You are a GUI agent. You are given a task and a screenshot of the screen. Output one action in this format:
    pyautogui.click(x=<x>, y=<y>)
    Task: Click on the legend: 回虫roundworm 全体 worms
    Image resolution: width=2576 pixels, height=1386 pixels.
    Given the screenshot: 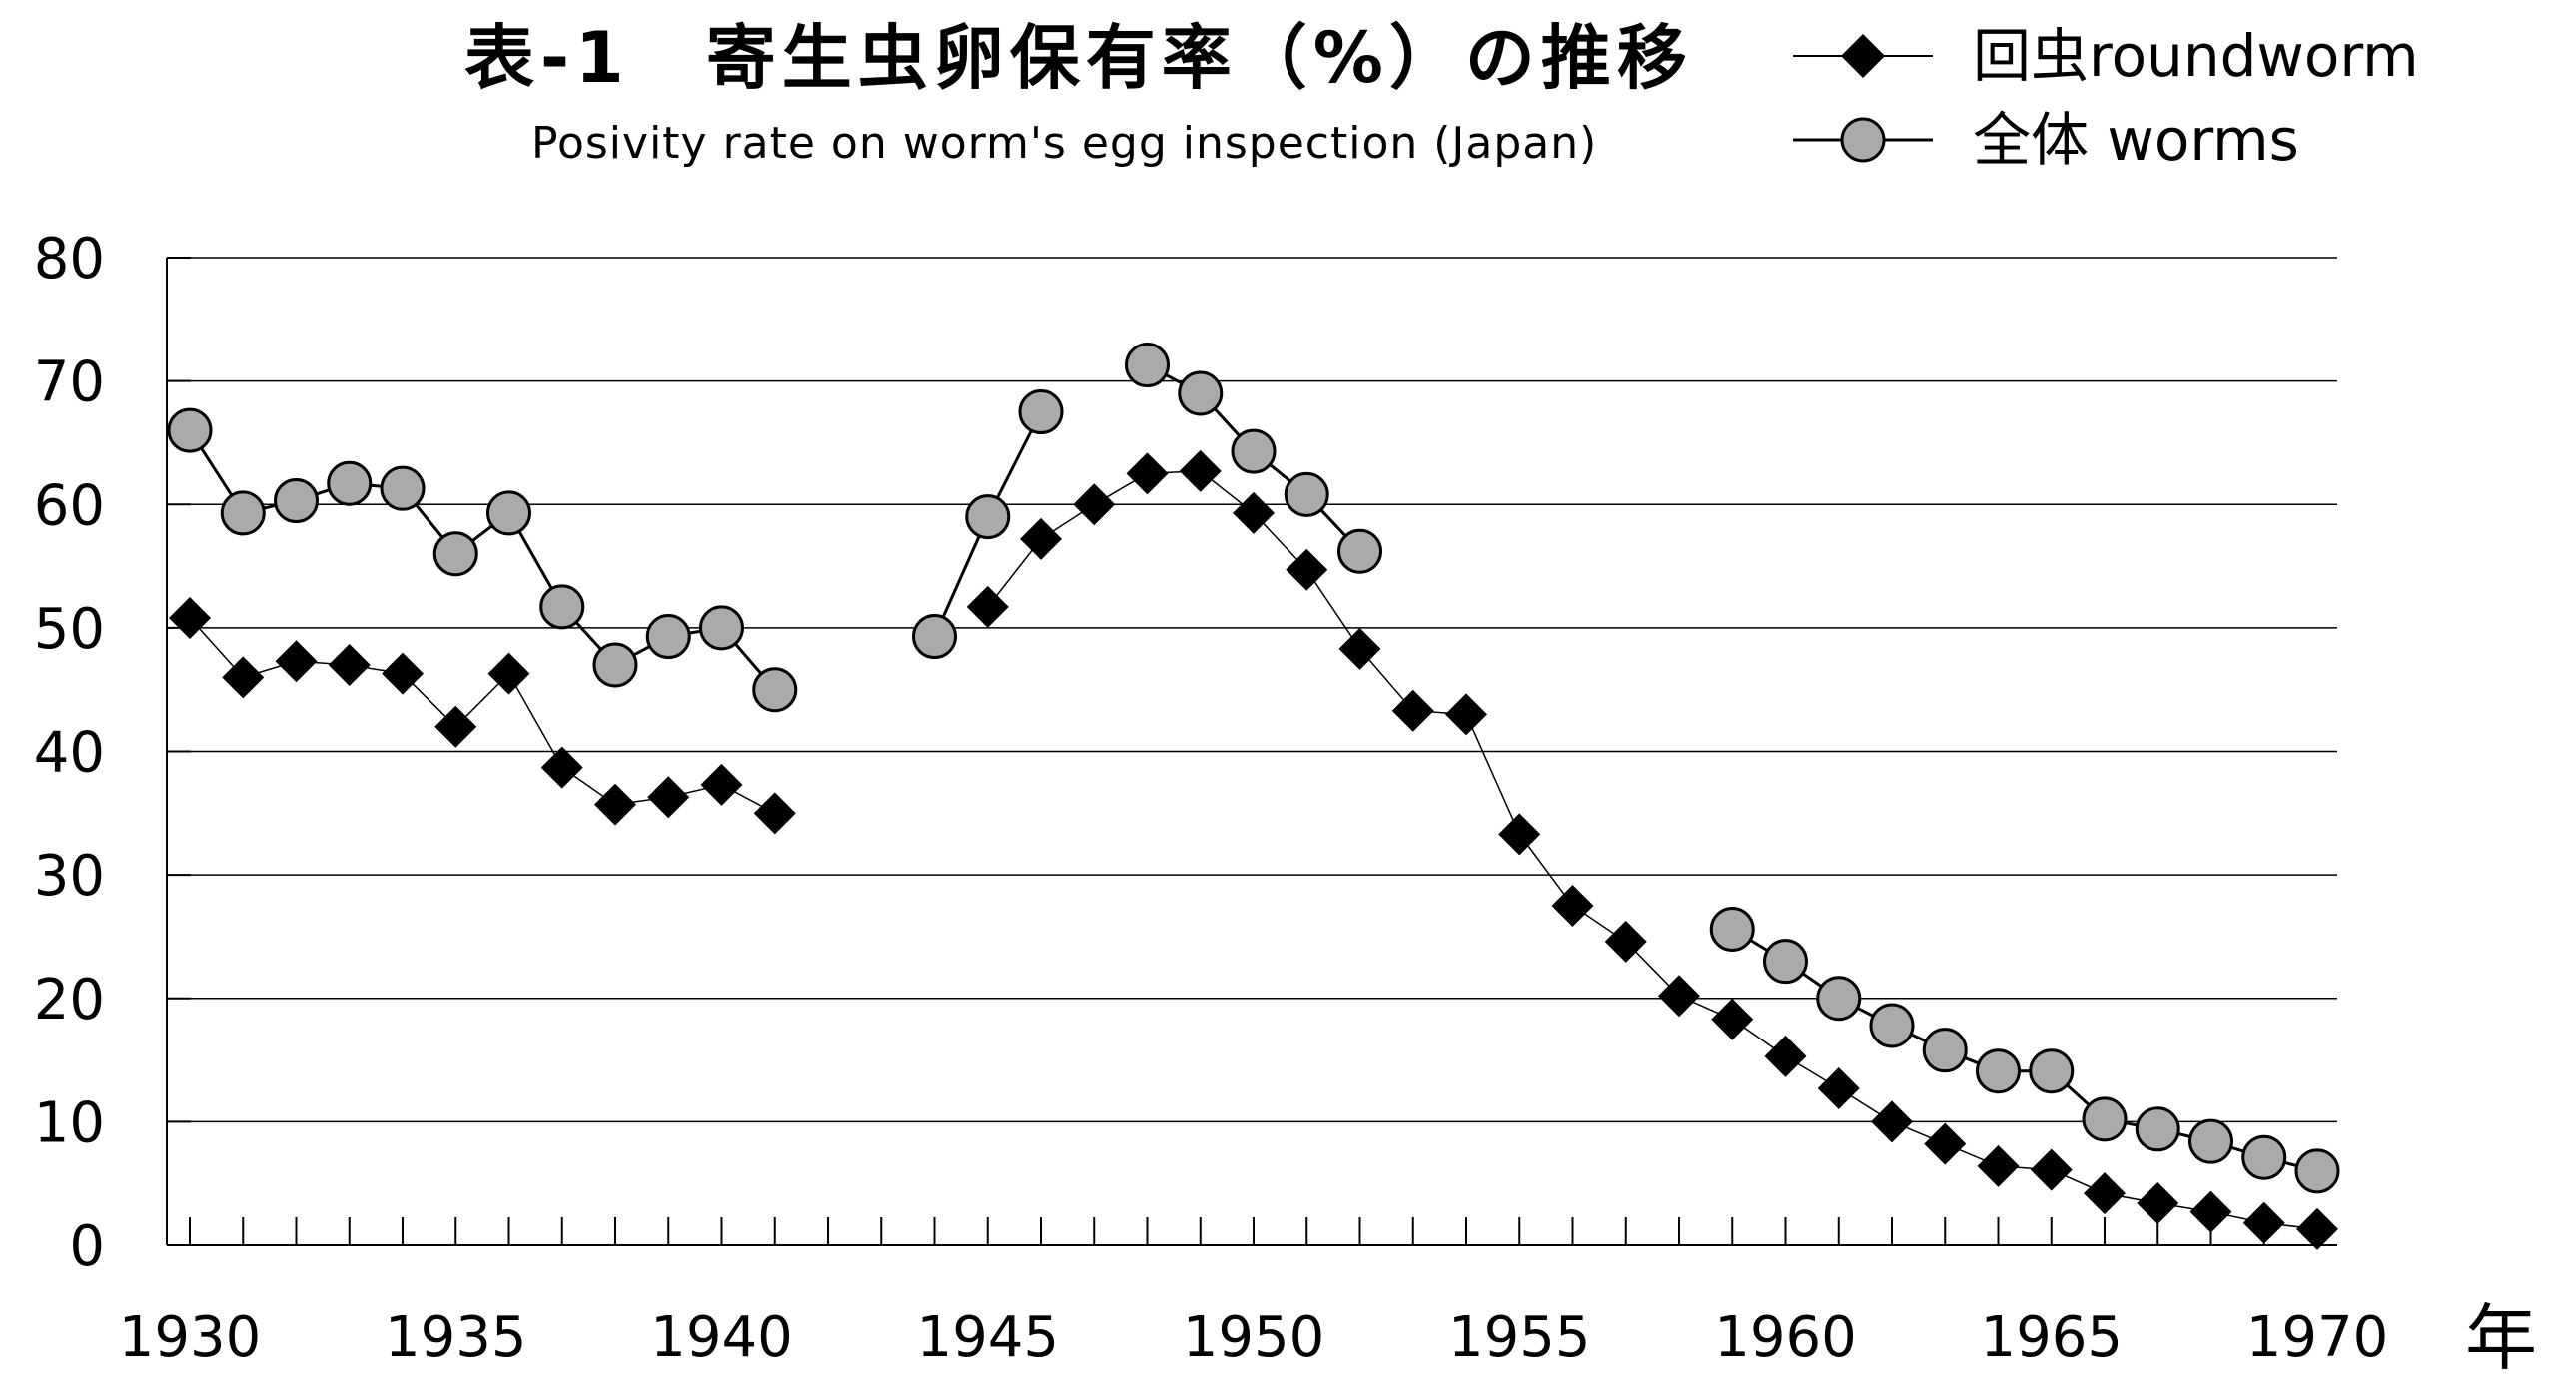 What is the action you would take?
    pyautogui.click(x=2106, y=98)
    